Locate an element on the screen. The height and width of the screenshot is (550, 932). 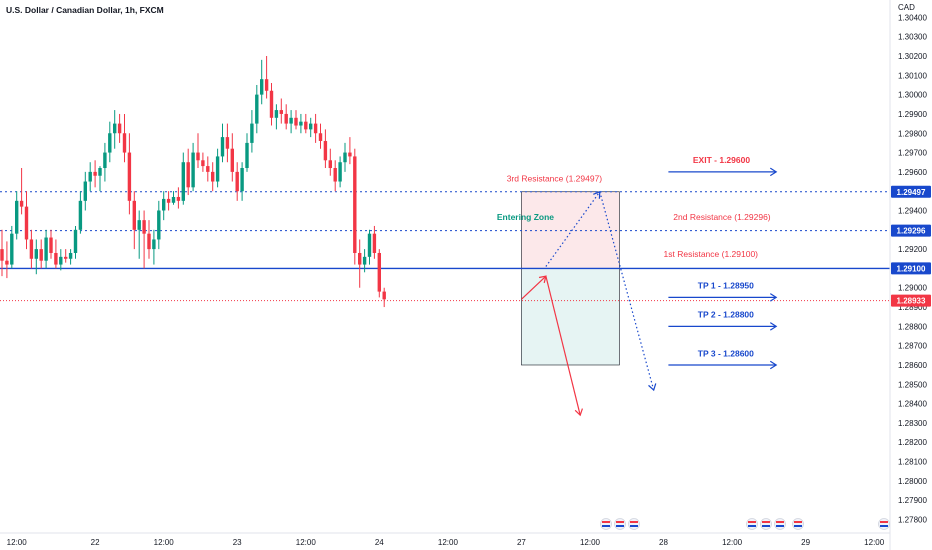
annotation-label: 1st Resistance (1.29100) is located at coordinates (711, 254).